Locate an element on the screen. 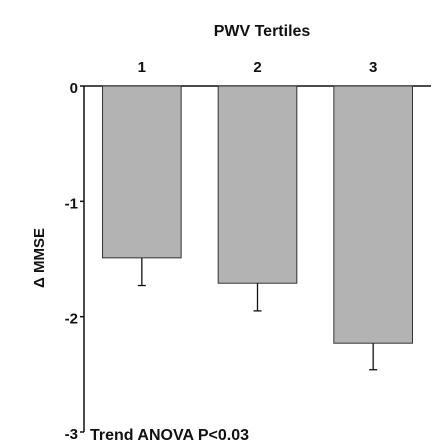 The height and width of the screenshot is (447, 439). x-tick-label: 1 is located at coordinates (142, 67).